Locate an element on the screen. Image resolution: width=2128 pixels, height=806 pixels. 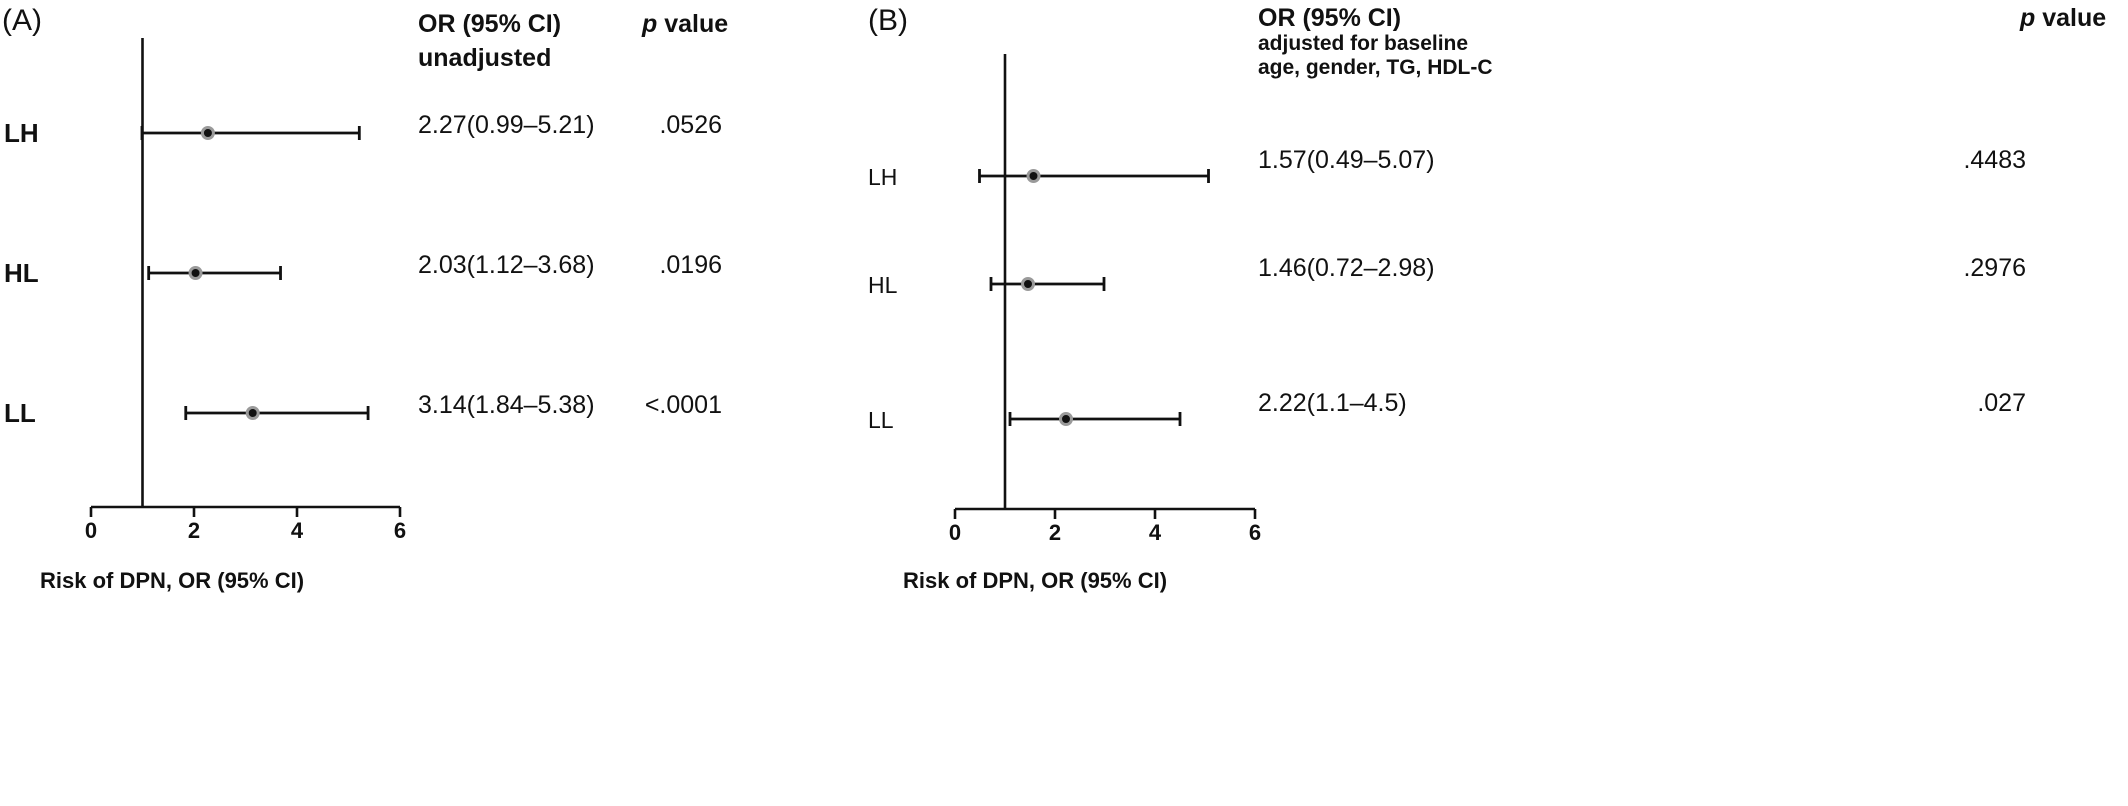
panel-b-or-value: 1.46(0.72–2.98) is located at coordinates (1346, 268).